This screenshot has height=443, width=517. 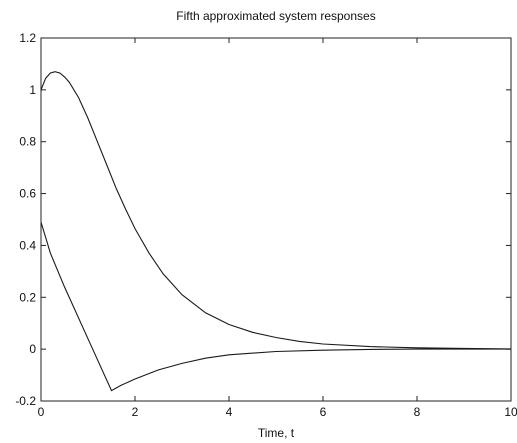 What do you see at coordinates (417, 412) in the screenshot?
I see `x-tick-label: 8` at bounding box center [417, 412].